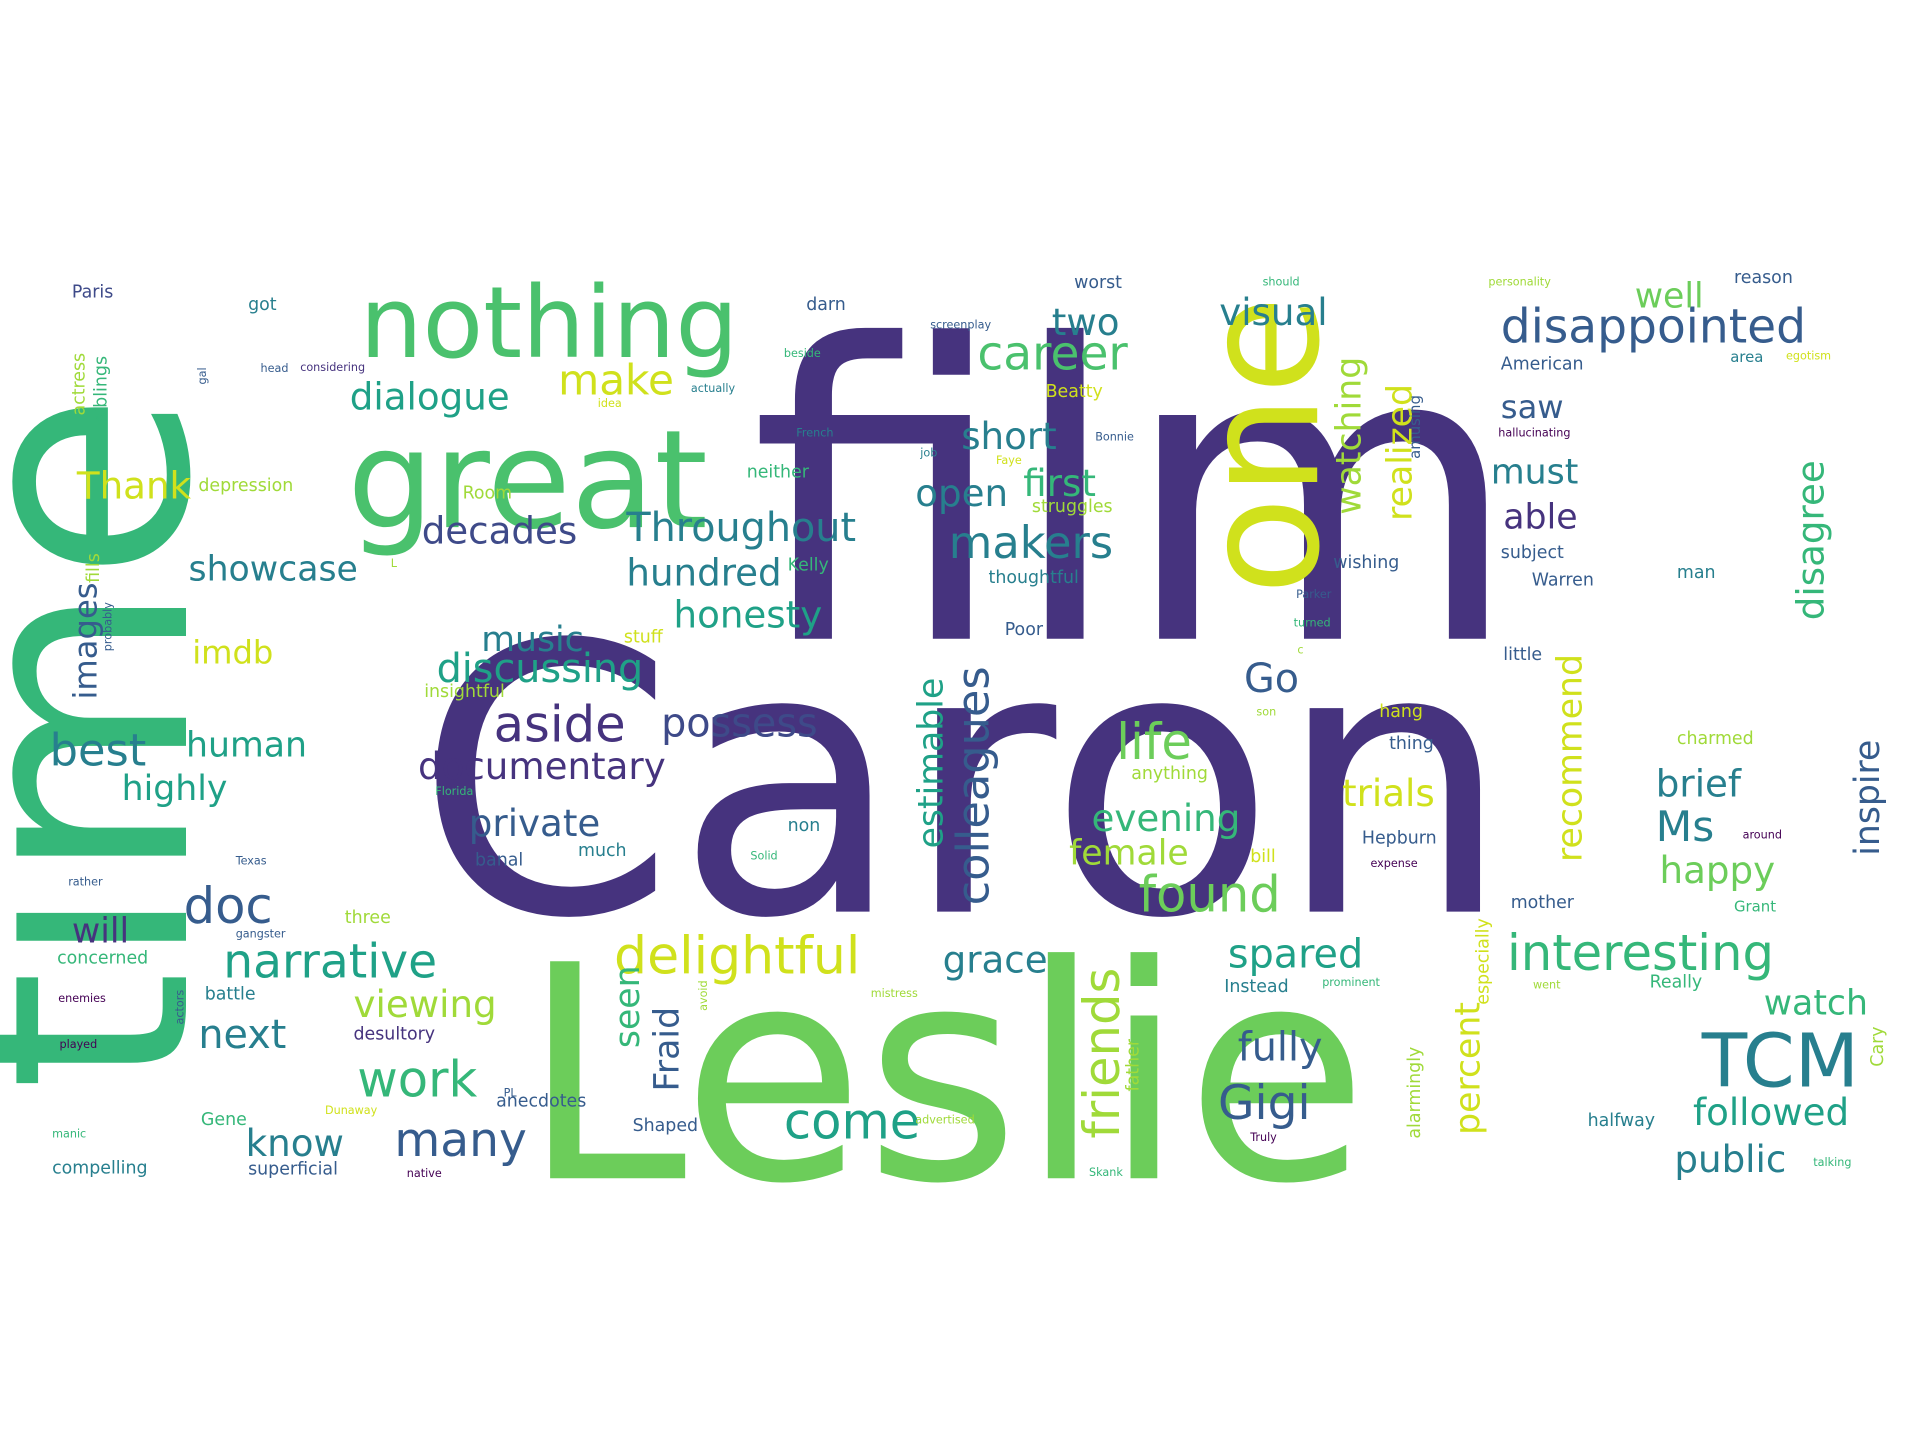 The width and height of the screenshot is (1920, 1440). I want to click on word-florida: Florida, so click(454, 791).